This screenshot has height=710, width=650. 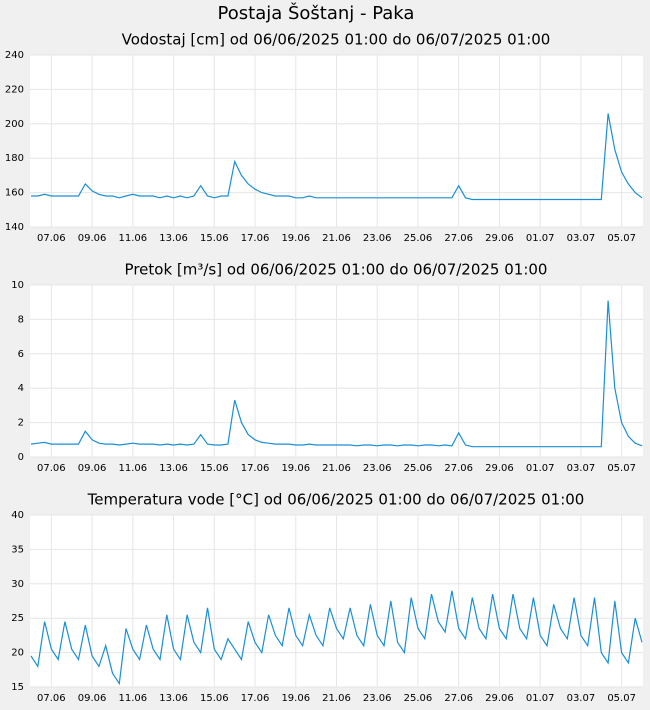 What do you see at coordinates (21, 388) in the screenshot?
I see `y-tick-label: 4` at bounding box center [21, 388].